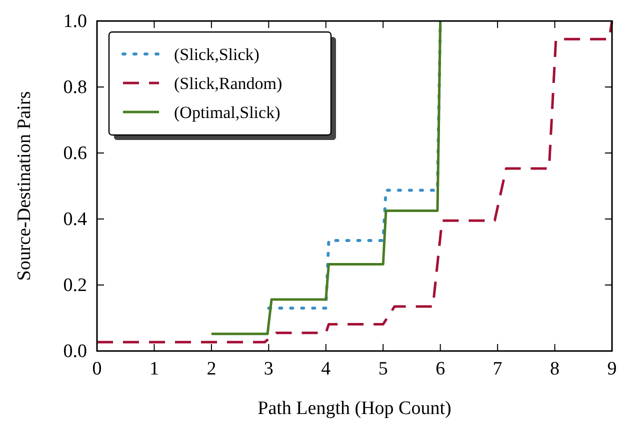 This screenshot has height=422, width=629. I want to click on x-tick-label: 5, so click(383, 369).